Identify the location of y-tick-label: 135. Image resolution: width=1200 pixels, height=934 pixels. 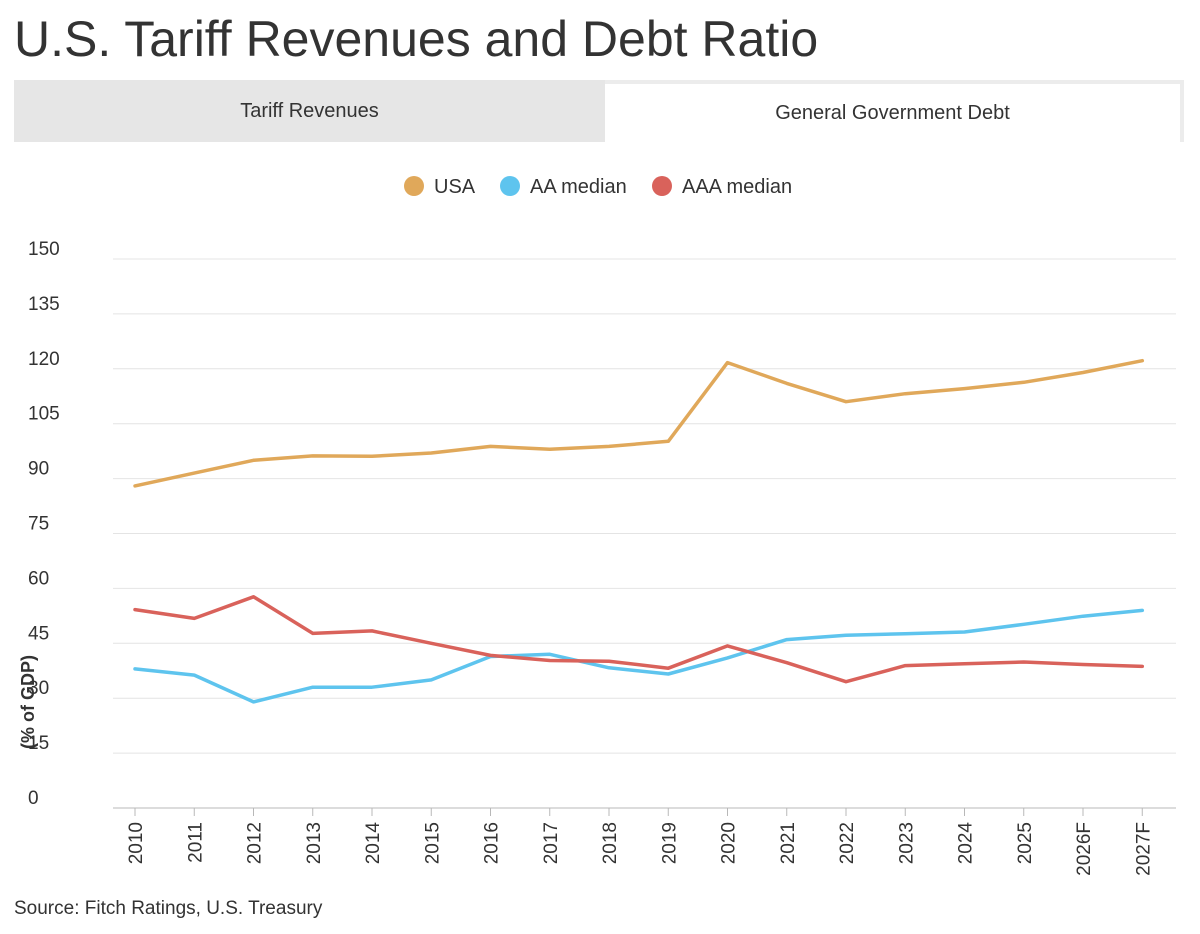
(44, 304).